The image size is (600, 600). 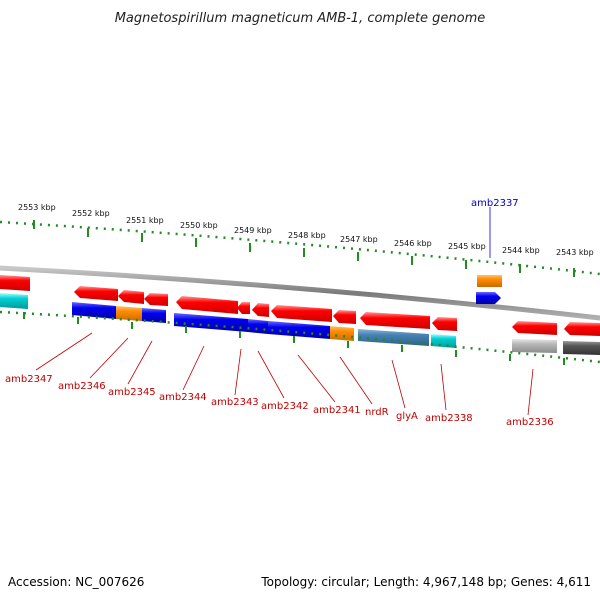 What do you see at coordinates (413, 243) in the screenshot?
I see `tick-label: 2546 kbp` at bounding box center [413, 243].